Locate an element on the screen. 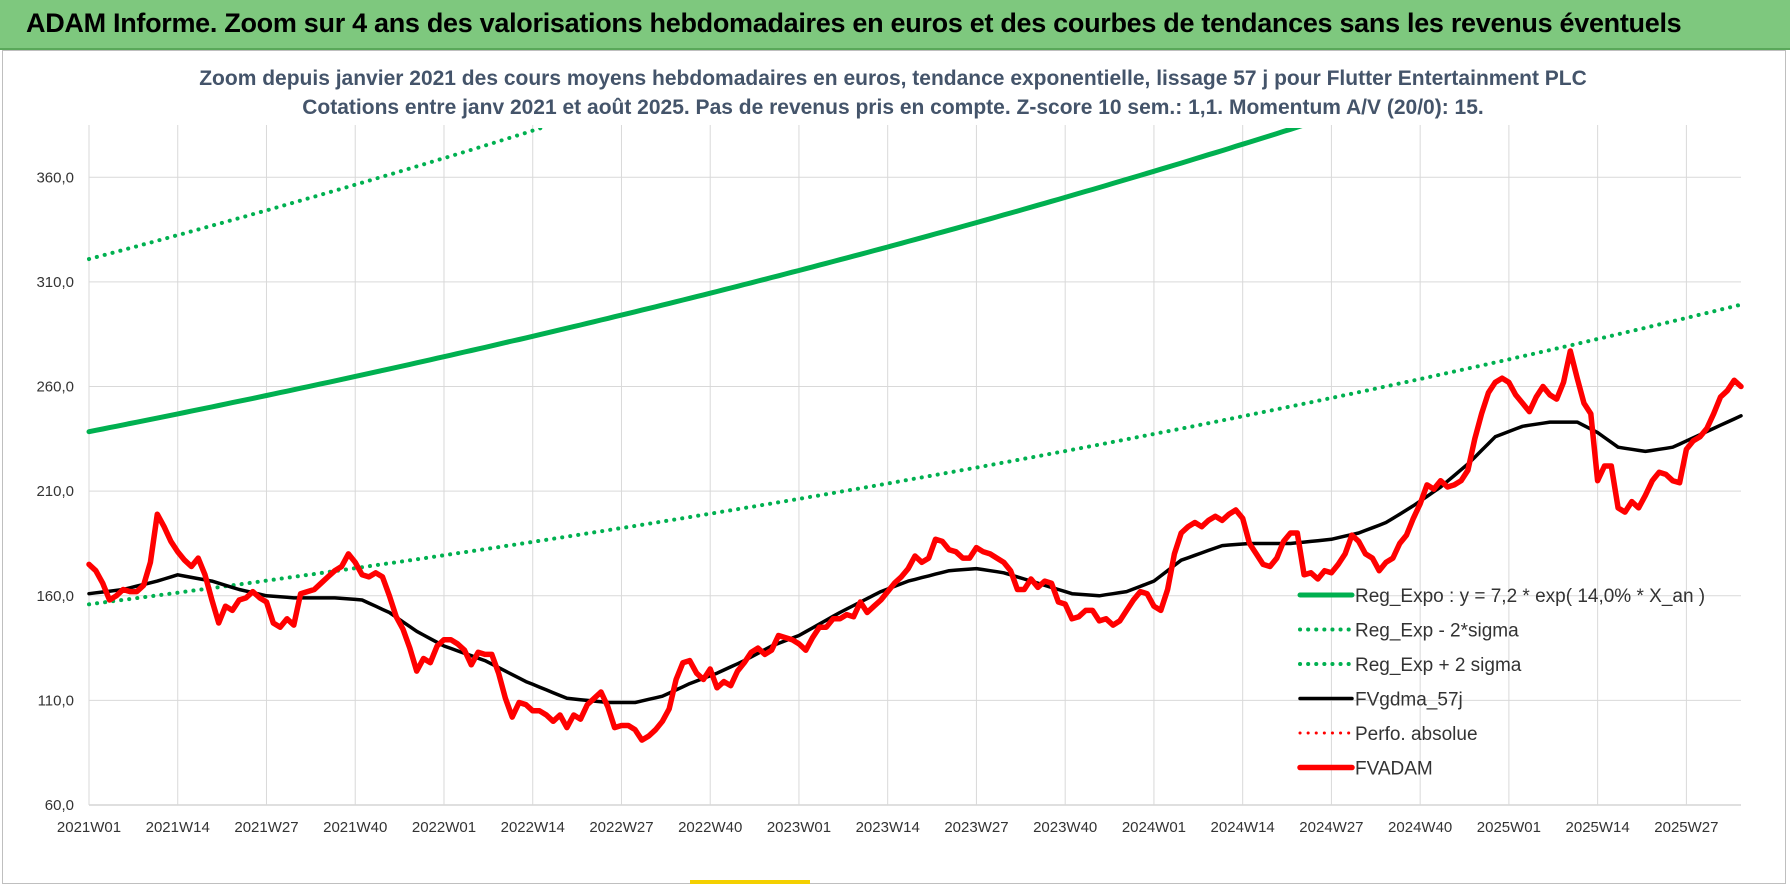  y-axis: 60,0 110,0 160,0 210,0 260,0 310,0 360,0 is located at coordinates (55, 491).